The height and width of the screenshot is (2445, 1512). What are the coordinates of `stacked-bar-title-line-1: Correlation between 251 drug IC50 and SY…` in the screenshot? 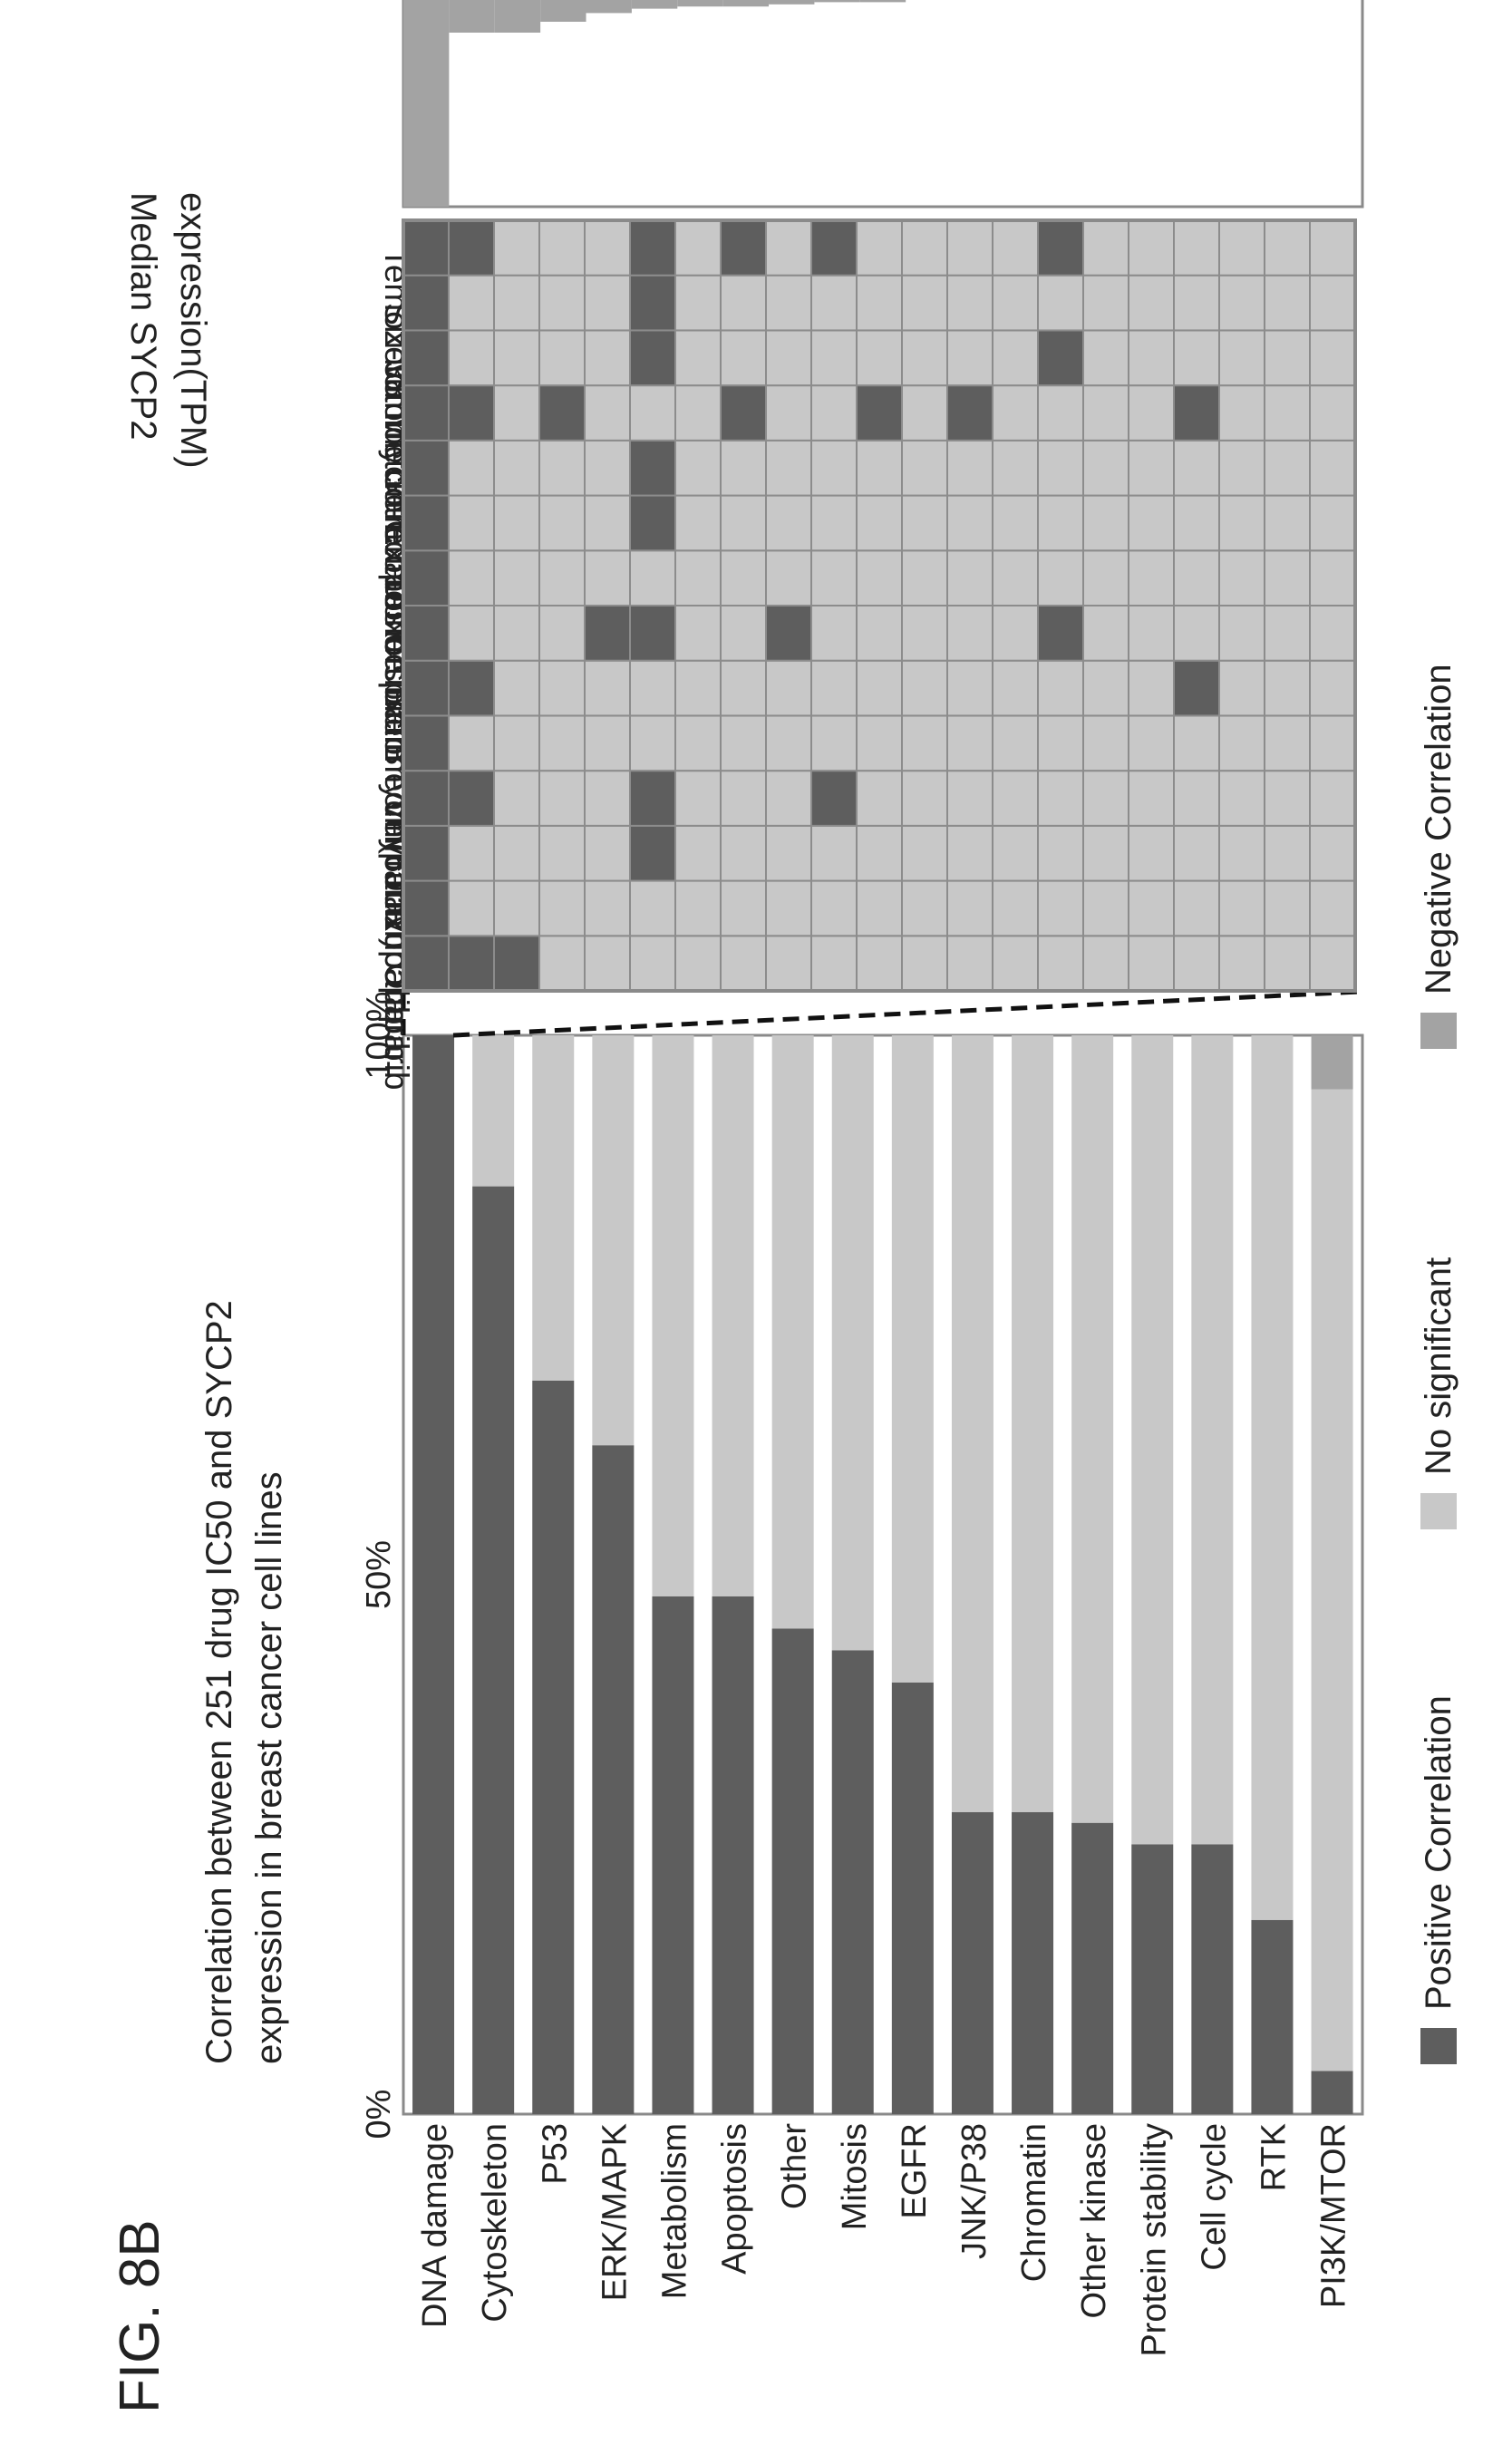 It's located at (219, 1682).